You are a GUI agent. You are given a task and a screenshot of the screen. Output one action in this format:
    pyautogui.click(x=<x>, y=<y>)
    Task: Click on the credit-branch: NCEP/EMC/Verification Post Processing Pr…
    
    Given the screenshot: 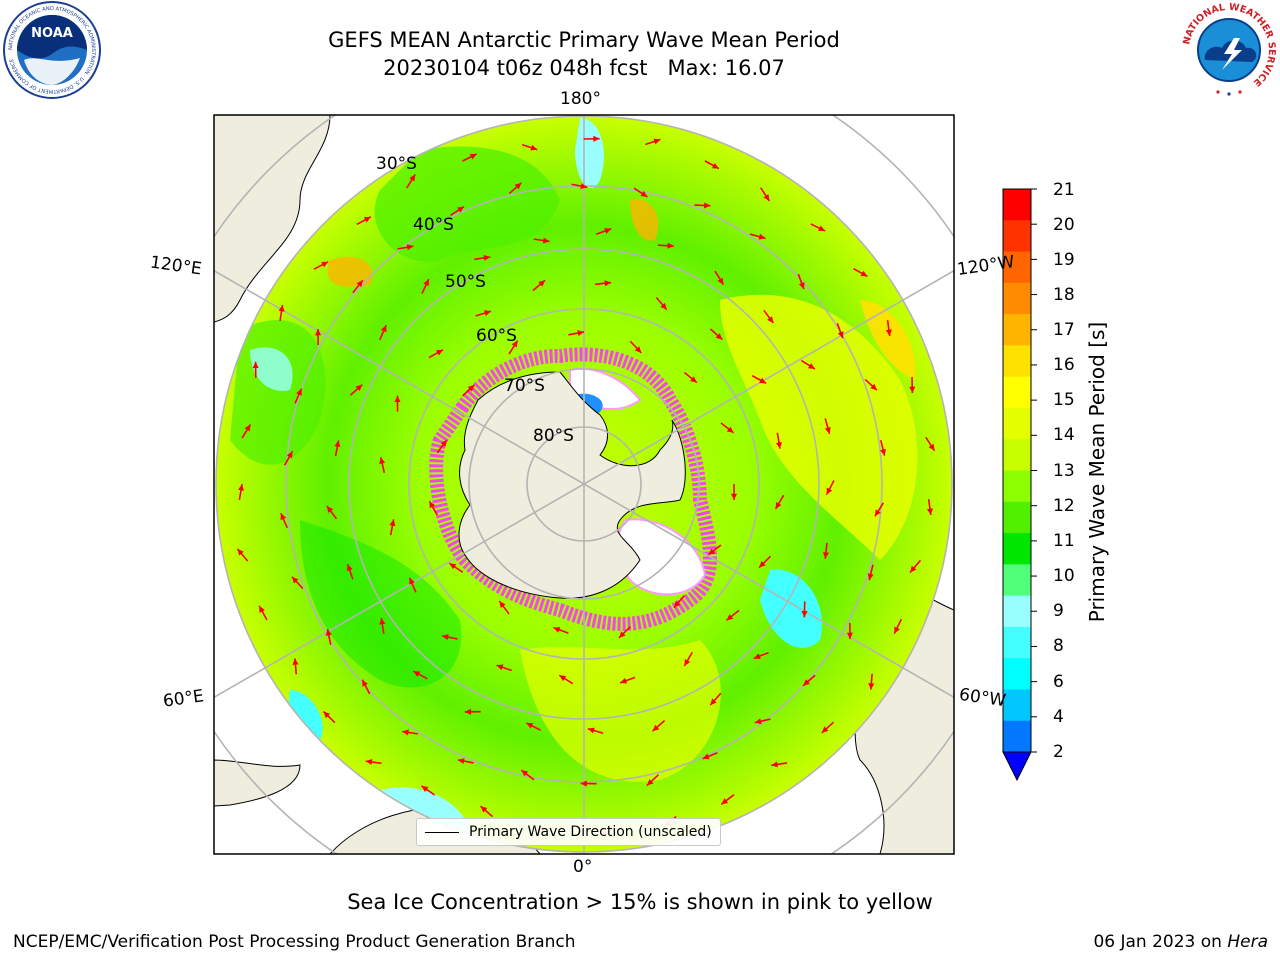 What is the action you would take?
    pyautogui.click(x=294, y=942)
    